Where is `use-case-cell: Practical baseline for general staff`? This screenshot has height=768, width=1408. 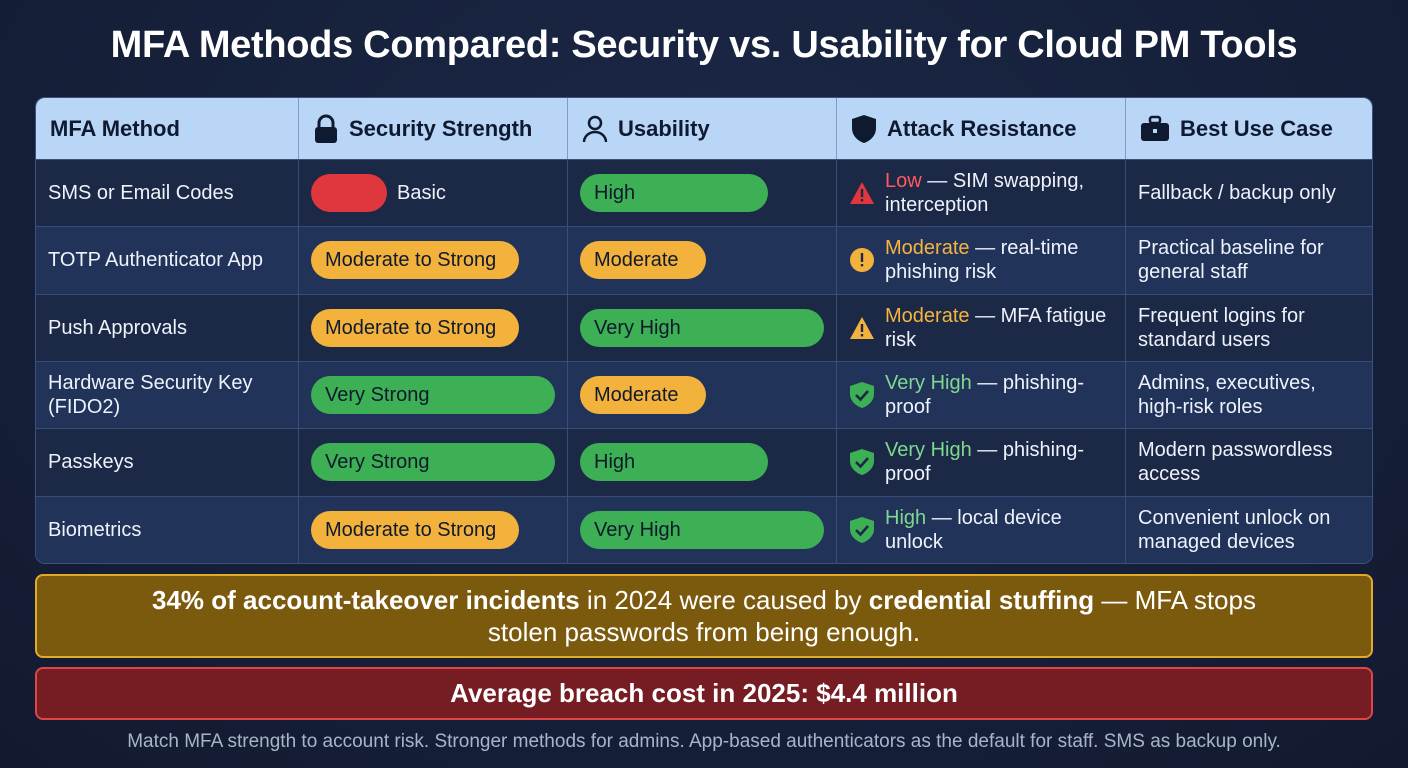
use-case-cell: Practical baseline for general staff is located at coordinates (1249, 260).